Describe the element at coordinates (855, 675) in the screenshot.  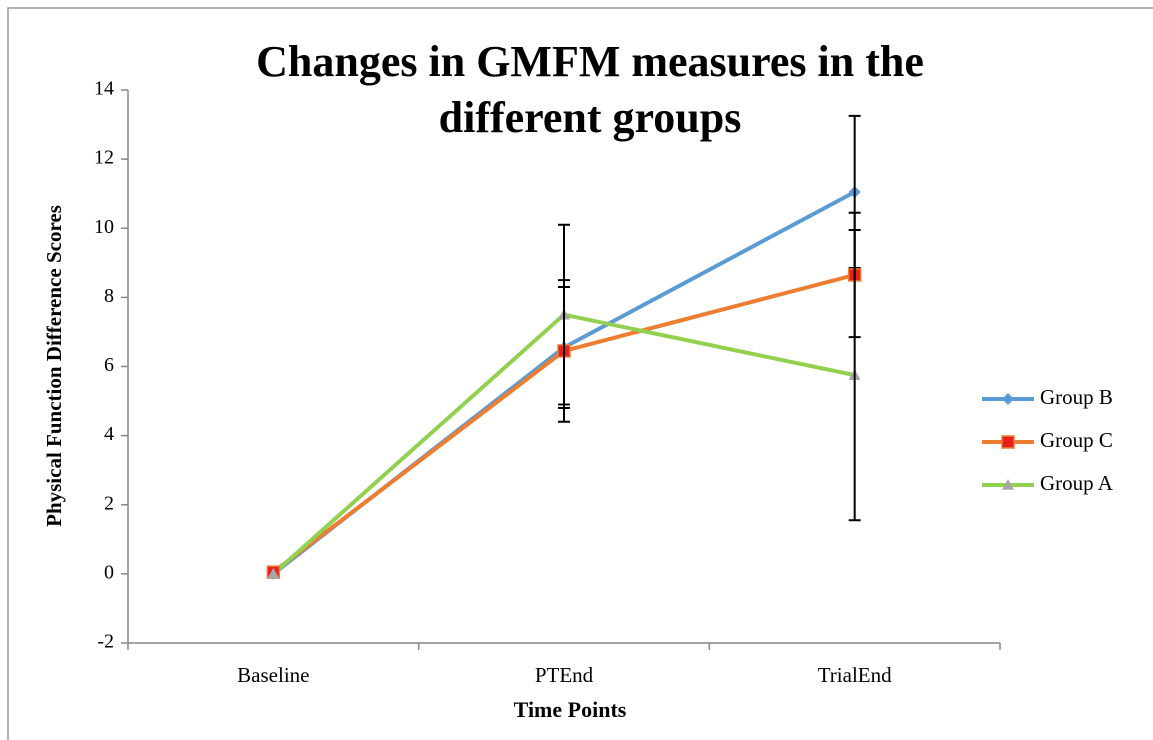
I see `x-tick-label: TrialEnd` at that location.